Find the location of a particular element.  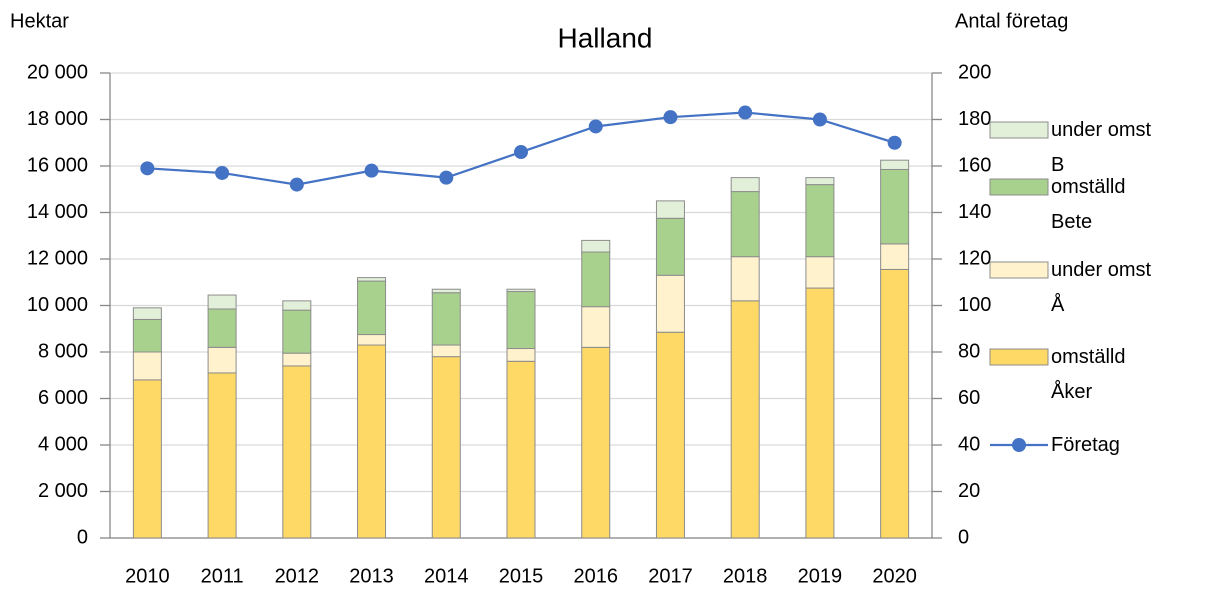

y-axis-title: Hektar is located at coordinates (39, 21).